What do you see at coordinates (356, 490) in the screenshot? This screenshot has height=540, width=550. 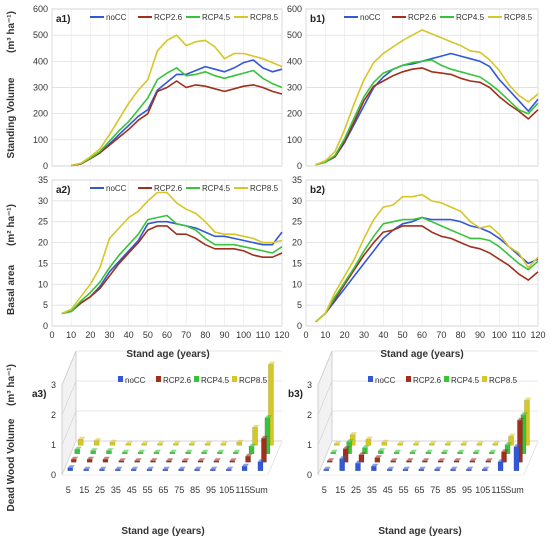 I see `b3-category-label: 25` at bounding box center [356, 490].